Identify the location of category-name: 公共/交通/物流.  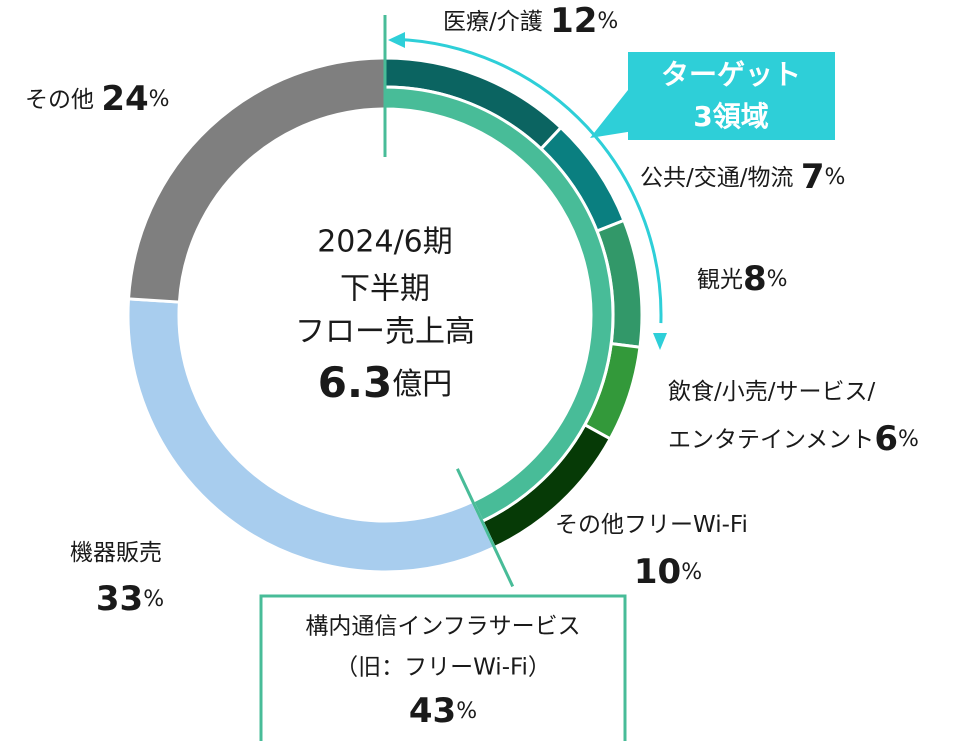
(717, 178).